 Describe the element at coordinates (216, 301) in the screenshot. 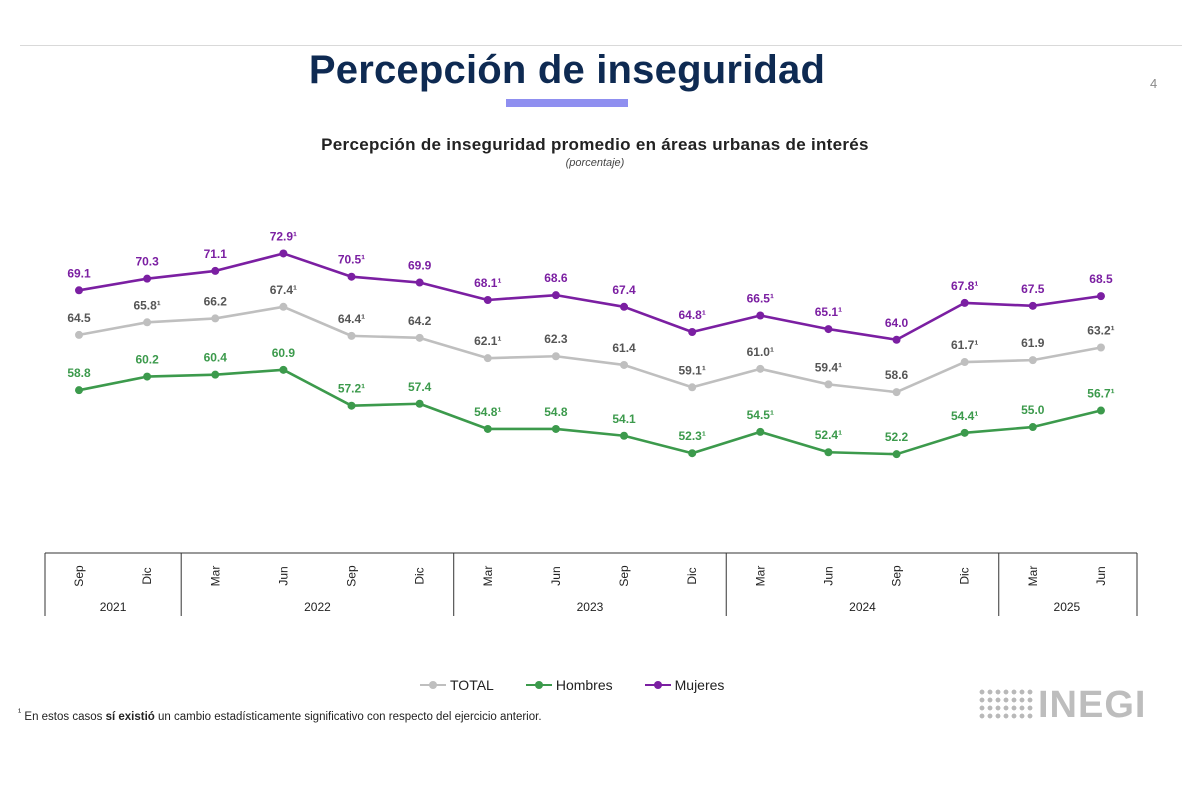

I see `data-label-total: 66.2` at that location.